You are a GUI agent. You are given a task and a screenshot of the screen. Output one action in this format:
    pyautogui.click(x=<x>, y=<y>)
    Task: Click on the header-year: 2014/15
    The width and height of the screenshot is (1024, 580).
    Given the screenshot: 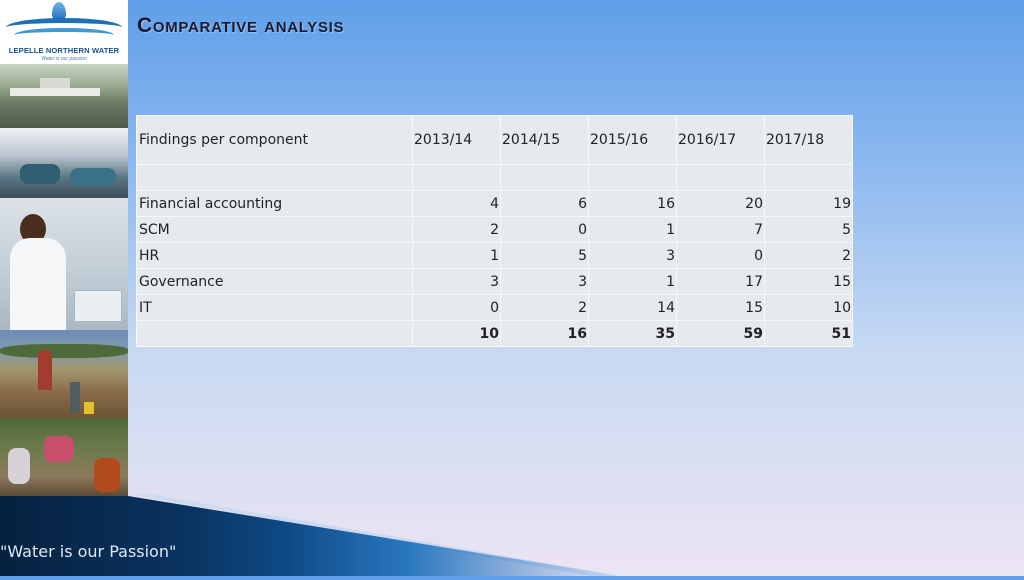 What is the action you would take?
    pyautogui.click(x=544, y=140)
    